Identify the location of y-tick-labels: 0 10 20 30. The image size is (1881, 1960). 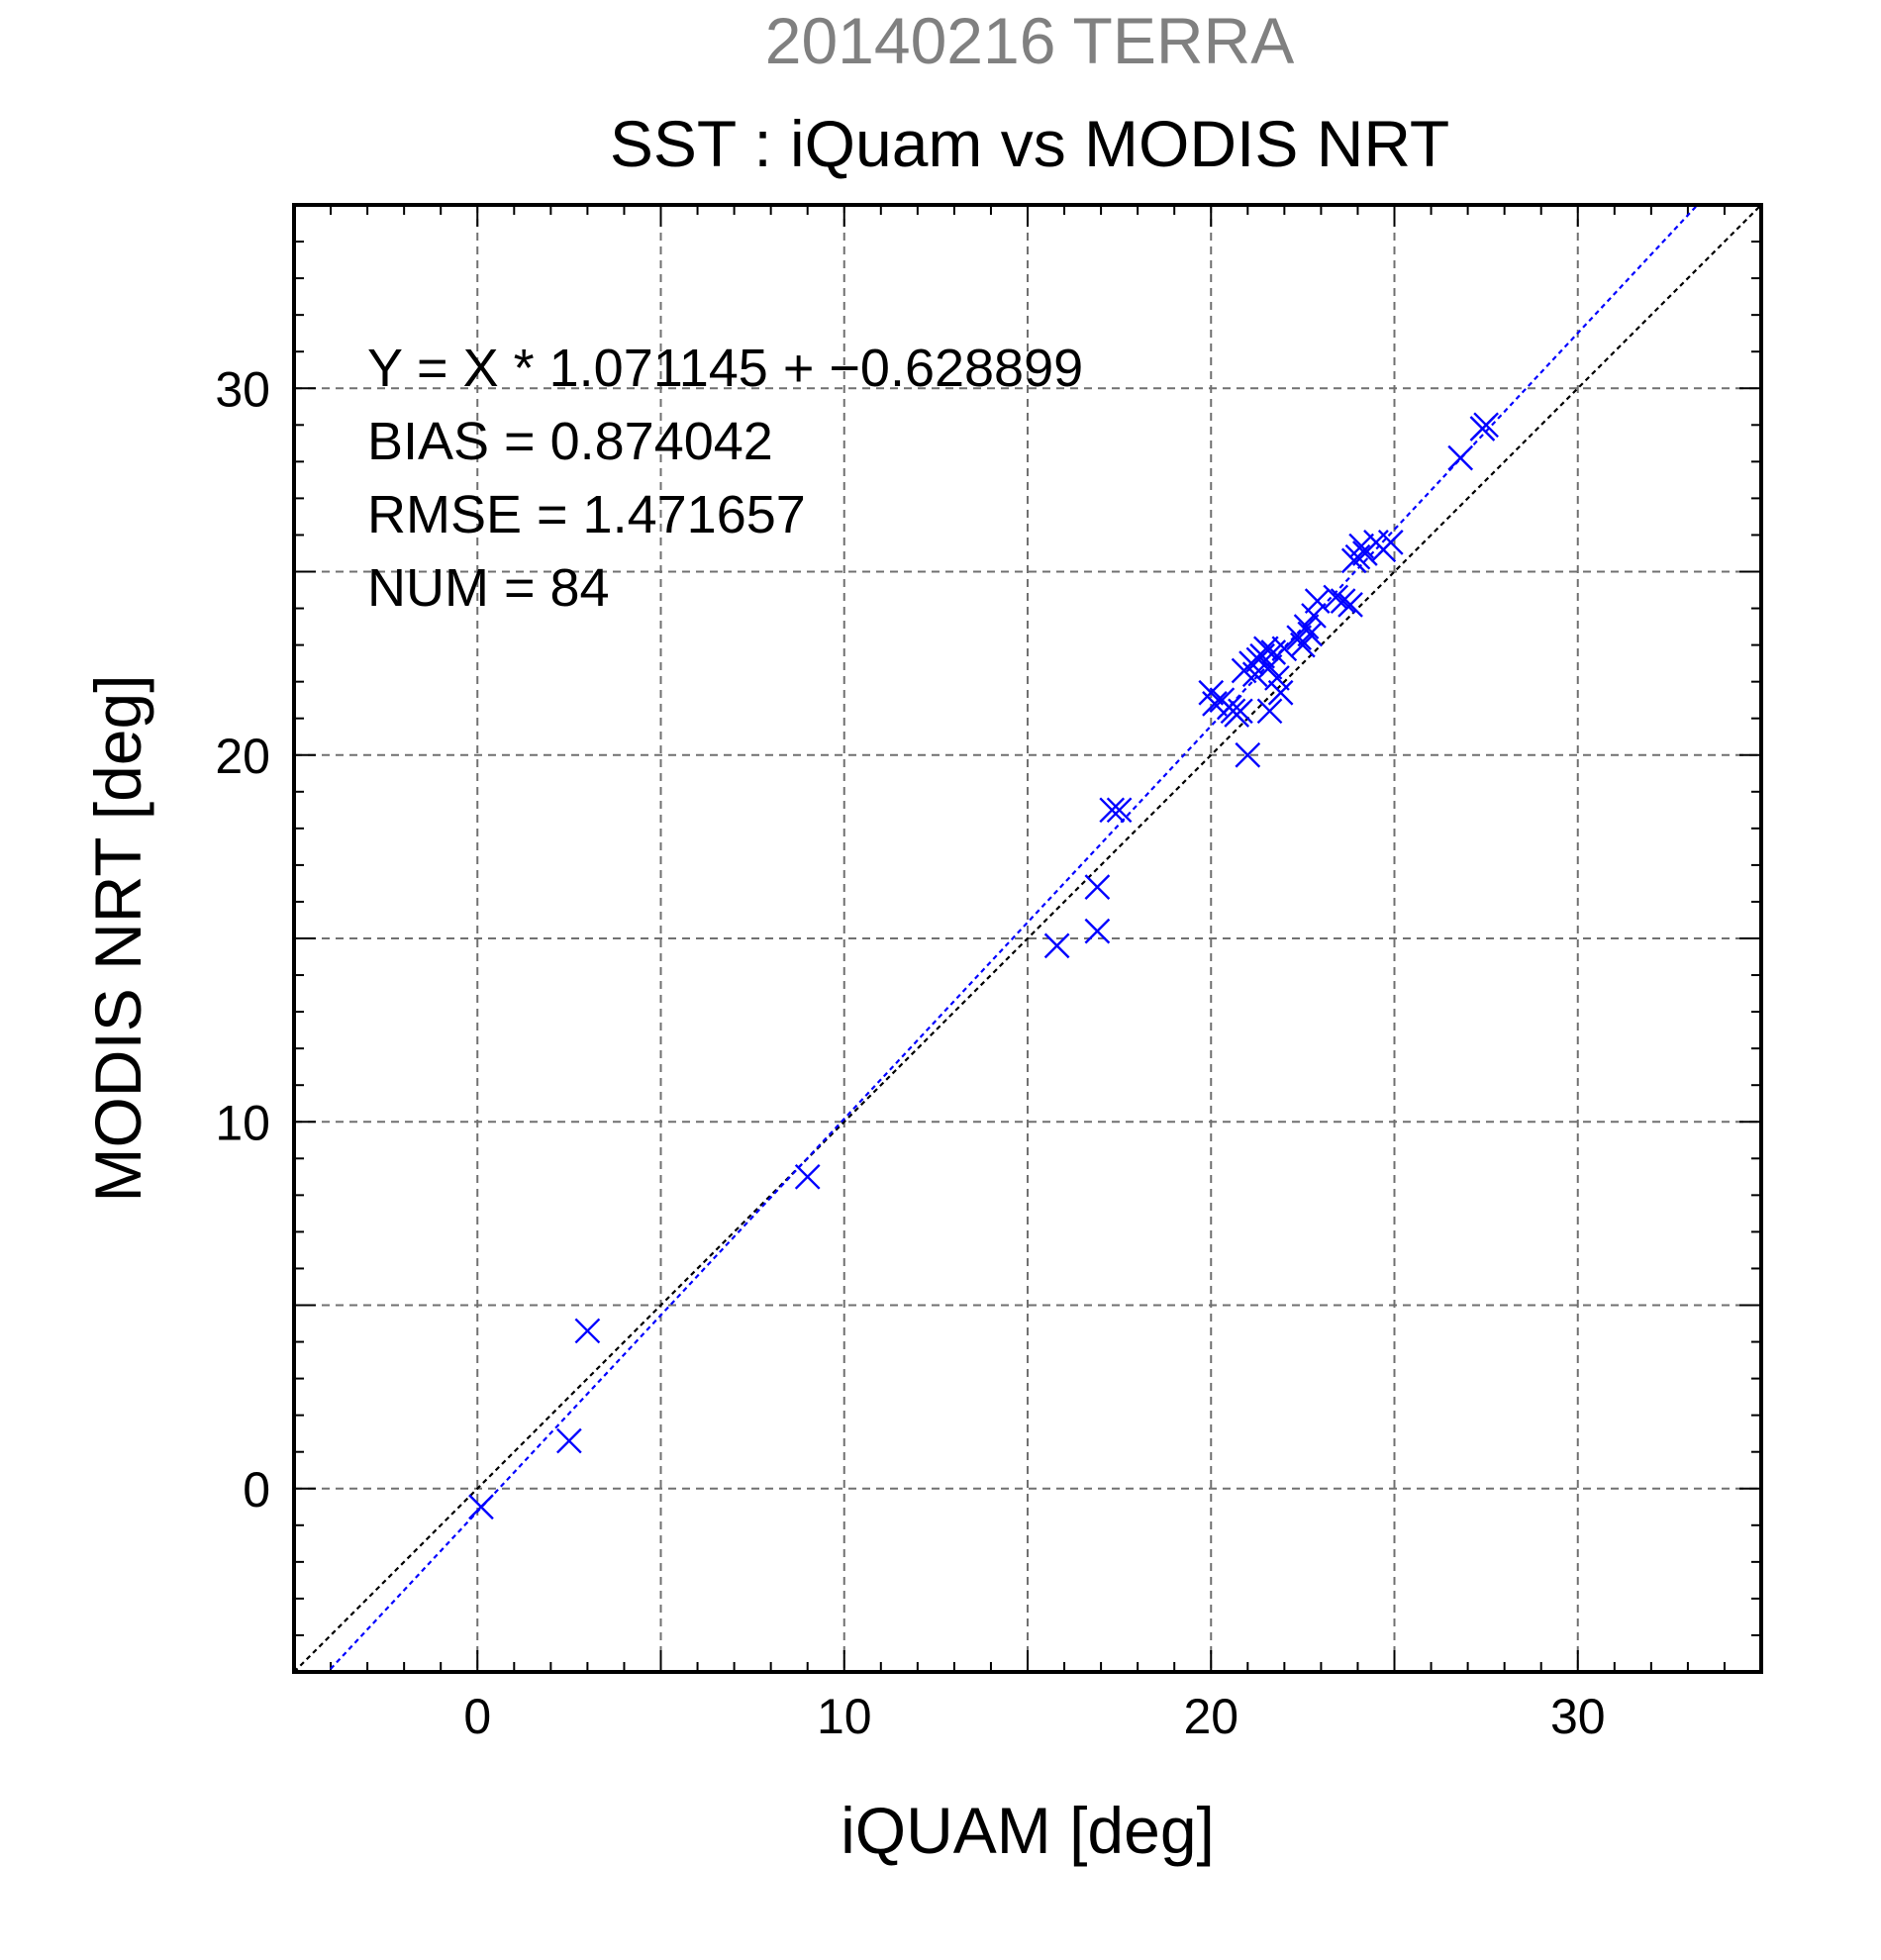
(243, 939).